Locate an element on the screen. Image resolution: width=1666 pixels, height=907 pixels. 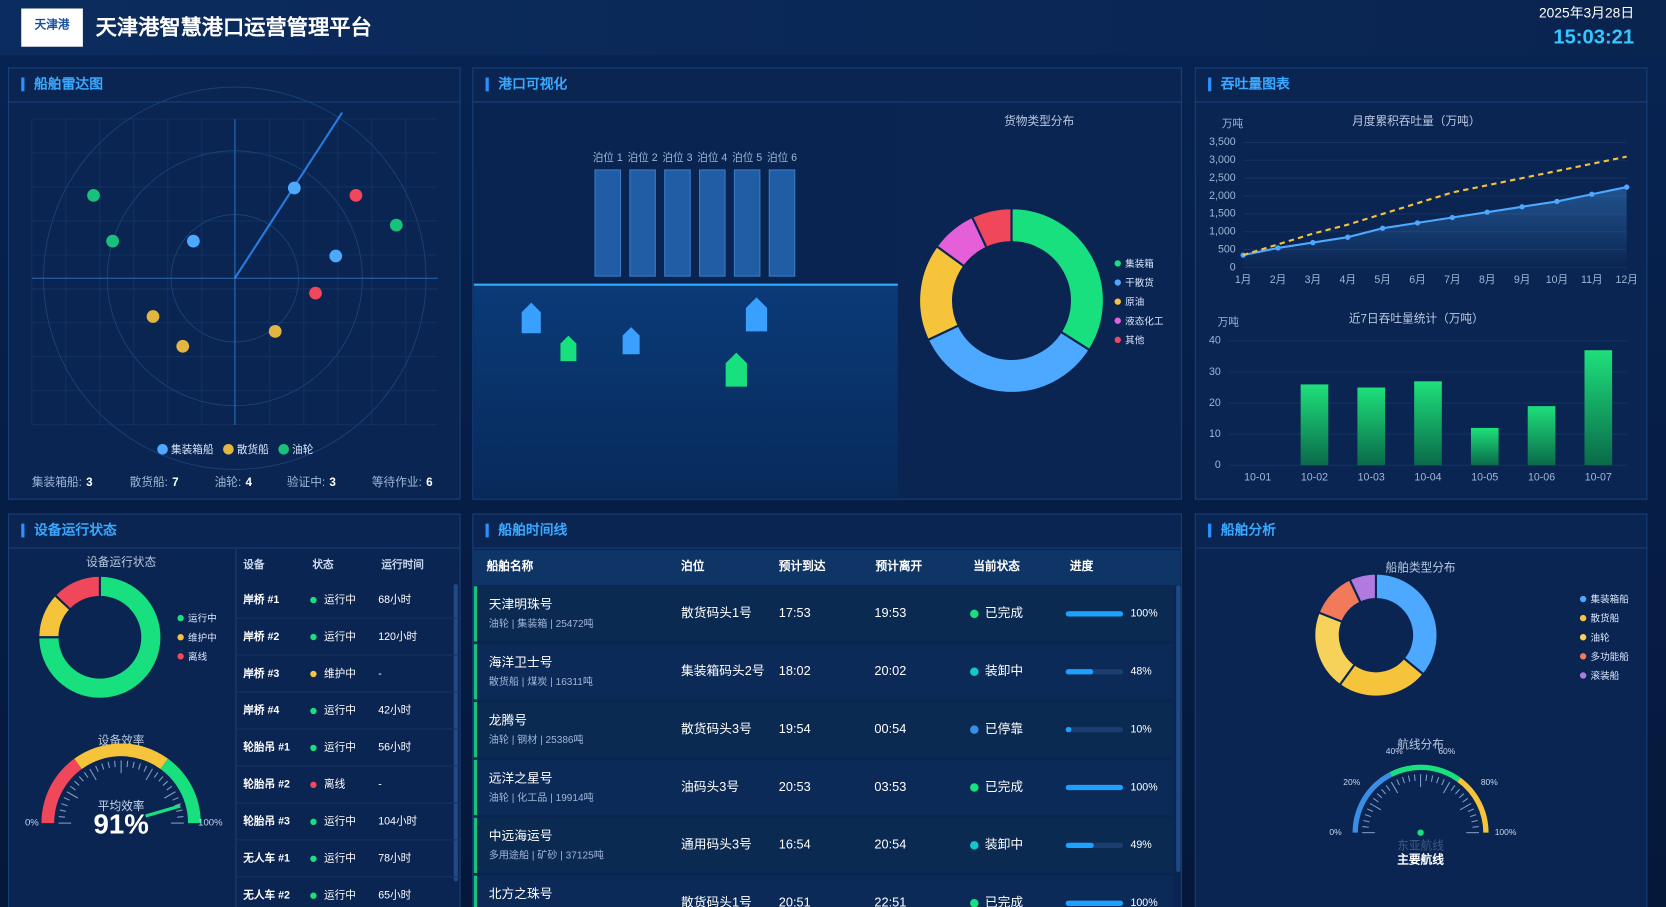
ship-detail: 油轮 | 钢材 | 25386吨 is located at coordinates (536, 739).